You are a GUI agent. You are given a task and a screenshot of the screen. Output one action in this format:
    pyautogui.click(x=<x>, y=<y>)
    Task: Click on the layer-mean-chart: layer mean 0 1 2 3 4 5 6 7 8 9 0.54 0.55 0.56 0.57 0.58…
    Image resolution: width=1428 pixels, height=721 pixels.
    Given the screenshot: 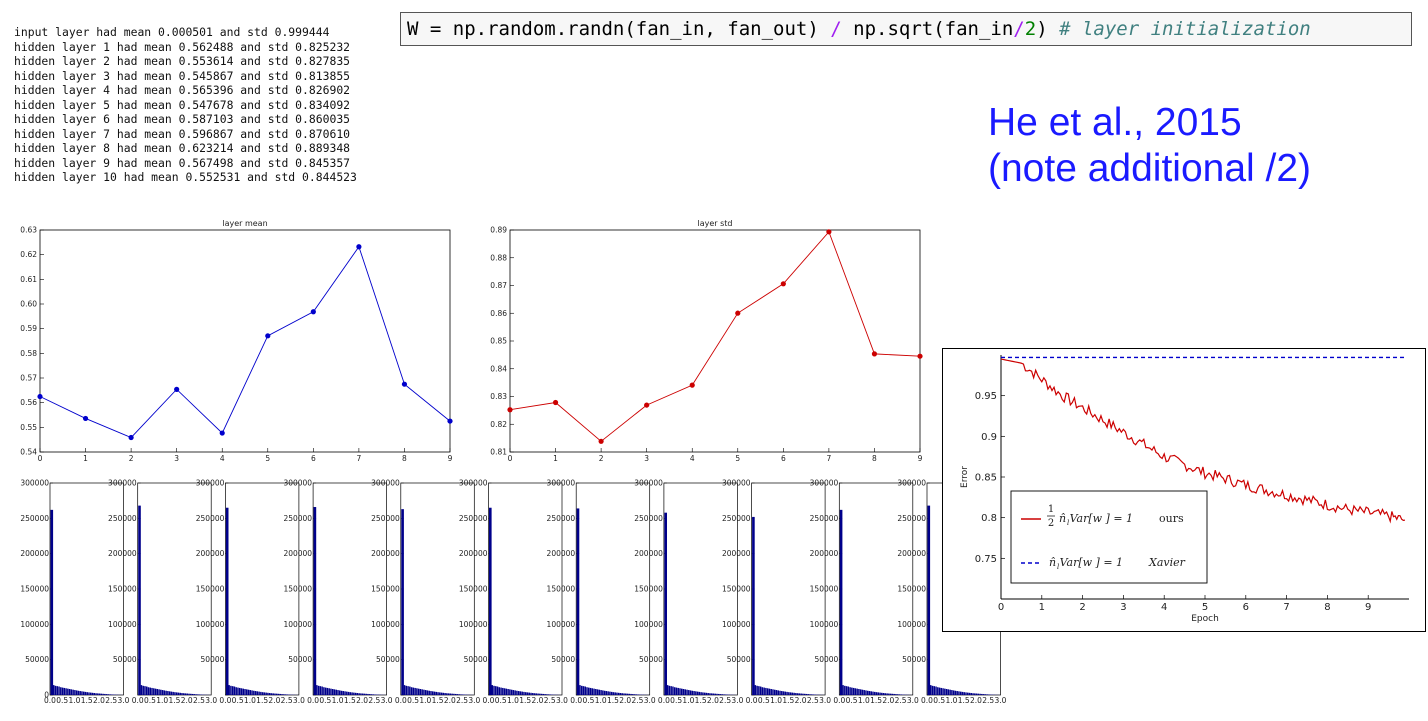 What is the action you would take?
    pyautogui.click(x=236, y=341)
    